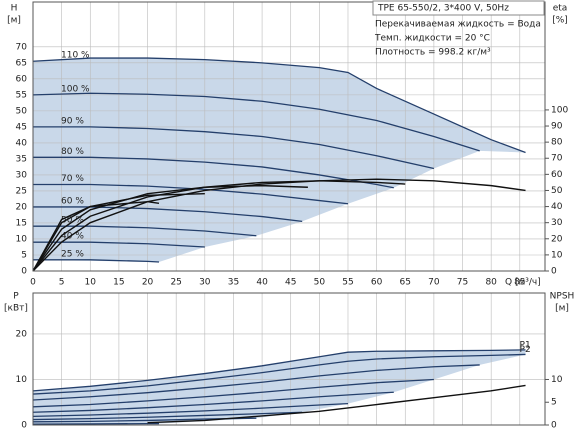  I want to click on x-tick-label: 55, so click(347, 283).